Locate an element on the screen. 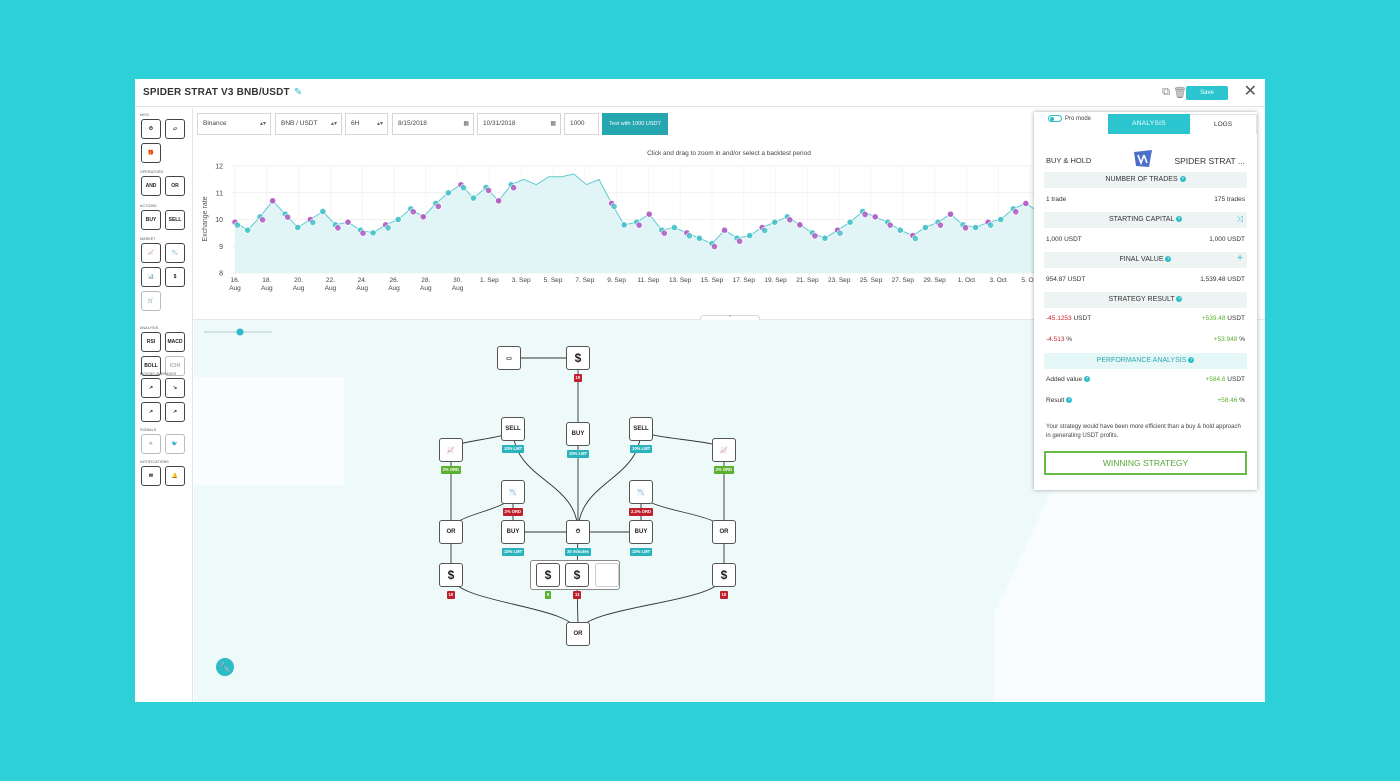  flow-node-down-right: 📉 is located at coordinates (641, 492).